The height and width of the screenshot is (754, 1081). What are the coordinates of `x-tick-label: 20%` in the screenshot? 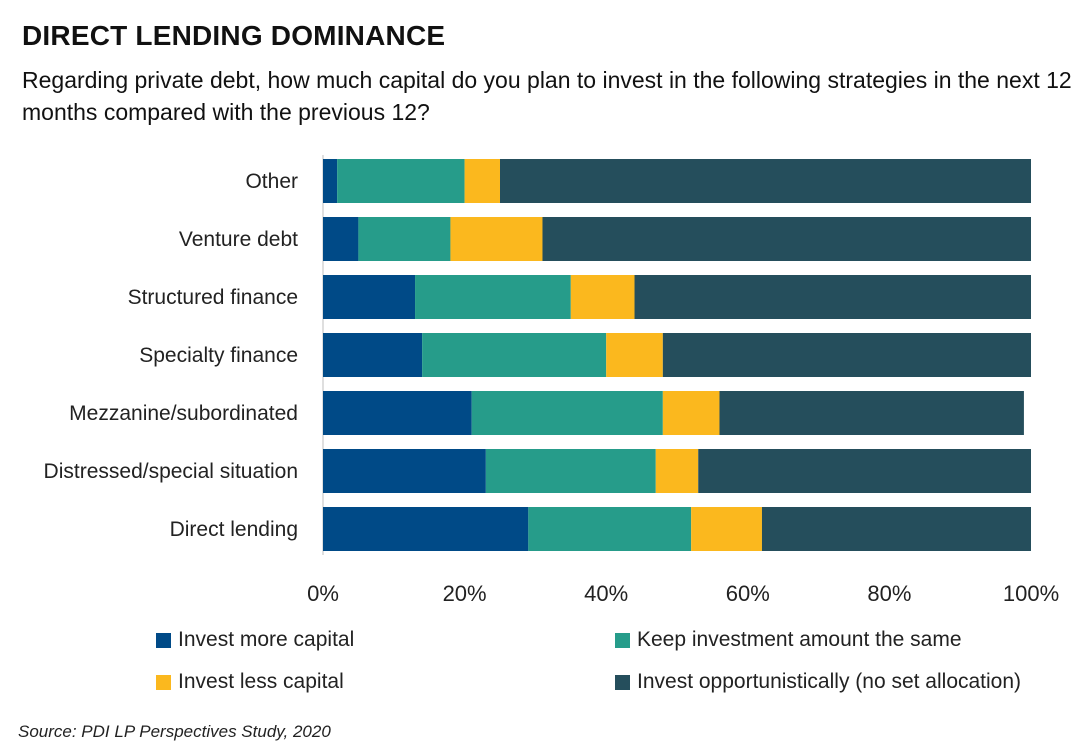 It's located at (465, 593).